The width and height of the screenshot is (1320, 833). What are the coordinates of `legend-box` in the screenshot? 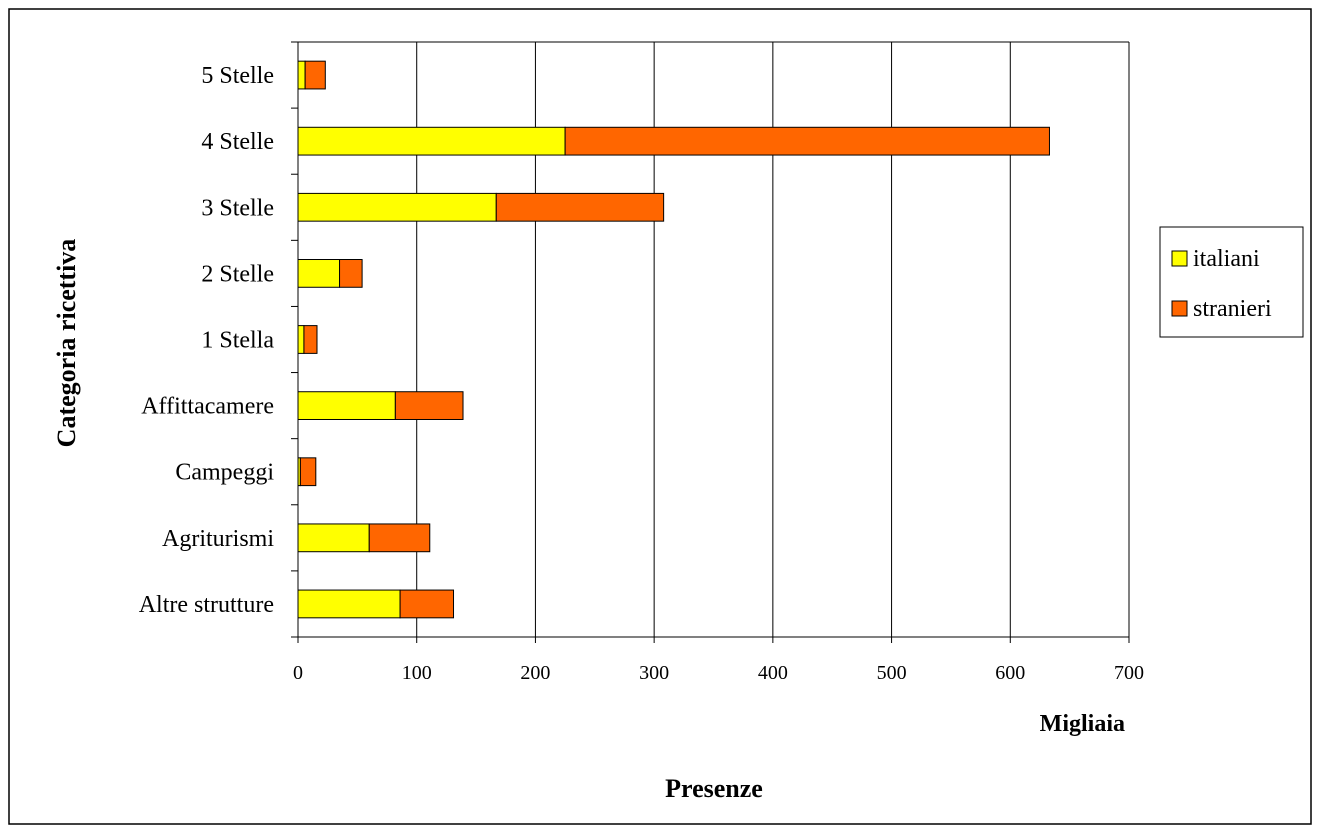 It's located at (1231, 282).